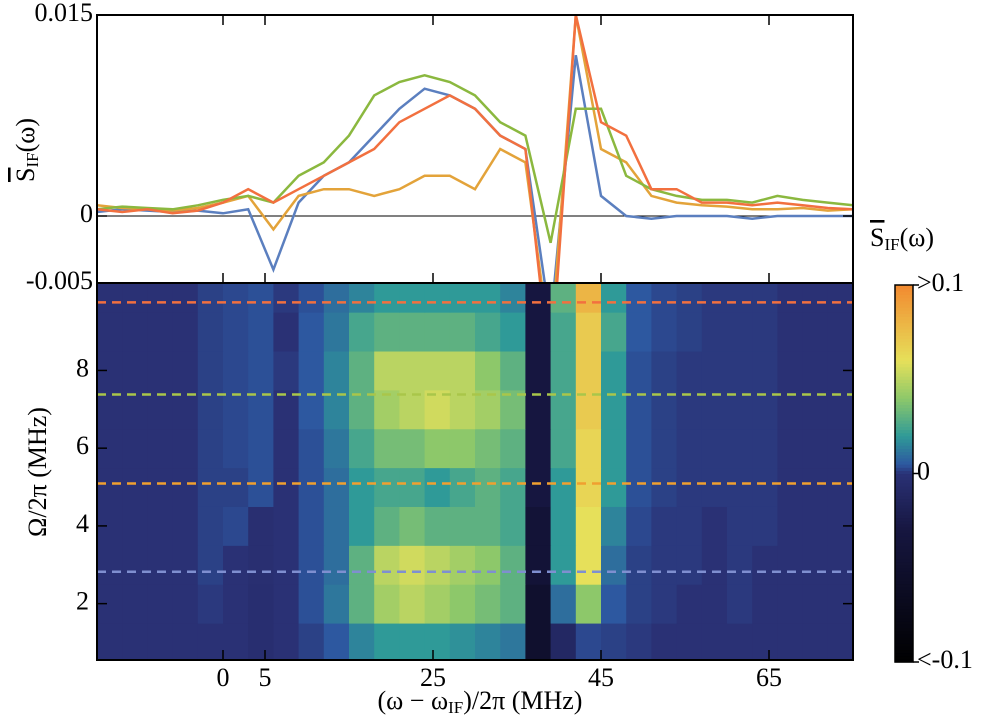 The width and height of the screenshot is (1000, 724). Describe the element at coordinates (601, 677) in the screenshot. I see `x-tick-label: 45` at that location.